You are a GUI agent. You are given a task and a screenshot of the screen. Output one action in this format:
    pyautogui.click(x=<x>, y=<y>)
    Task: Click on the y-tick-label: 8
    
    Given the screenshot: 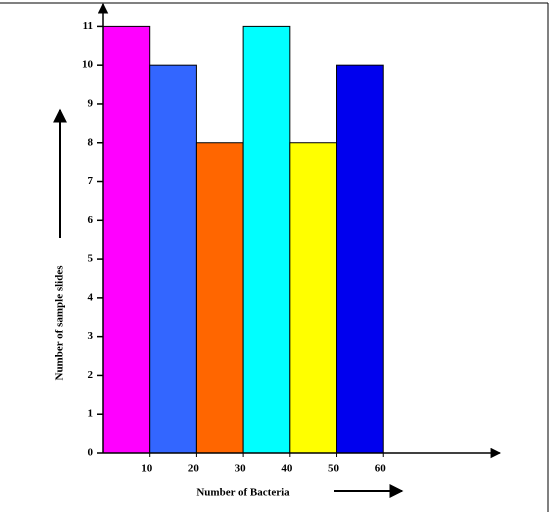 What is the action you would take?
    pyautogui.click(x=91, y=142)
    